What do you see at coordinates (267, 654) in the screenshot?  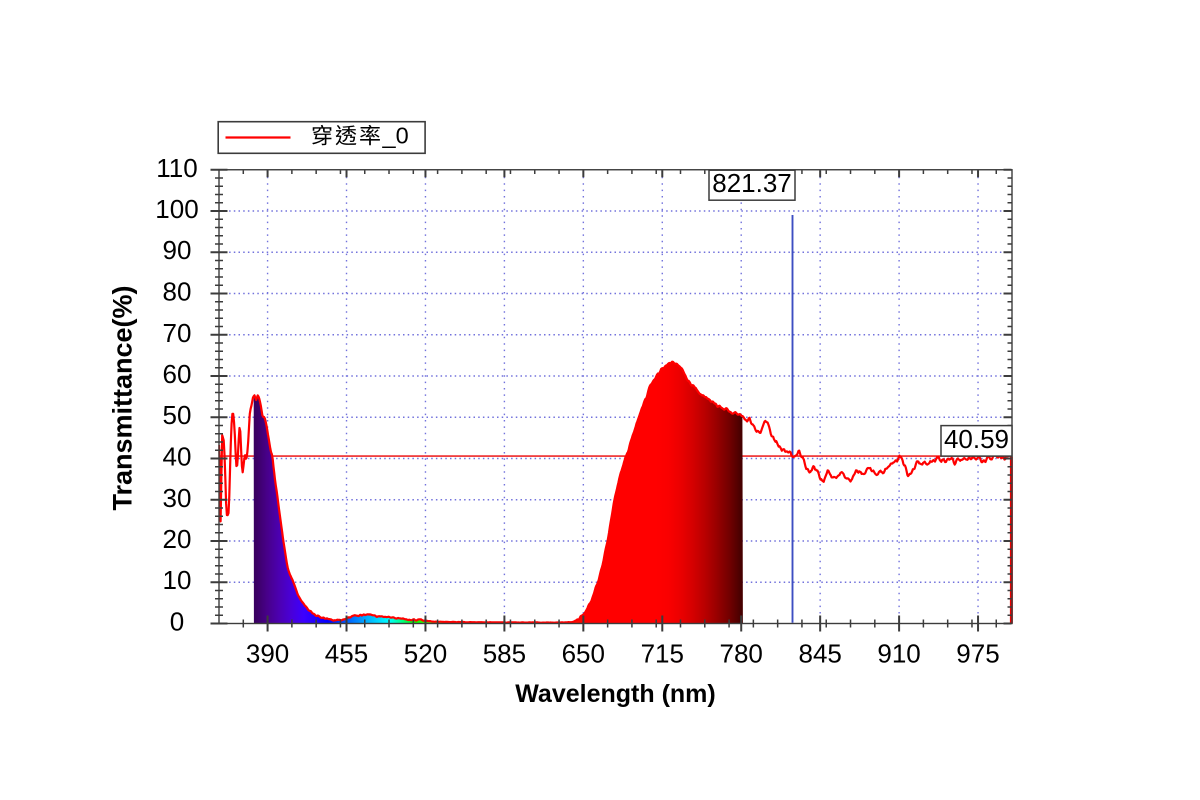 I see `svg-text: 390` at bounding box center [267, 654].